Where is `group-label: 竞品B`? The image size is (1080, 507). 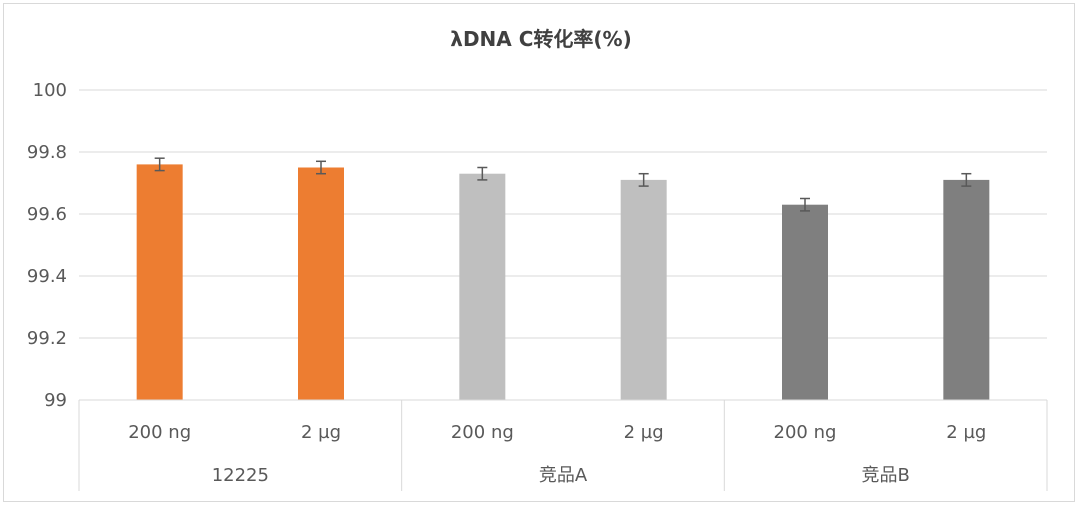
group-label: 竞品B is located at coordinates (885, 475).